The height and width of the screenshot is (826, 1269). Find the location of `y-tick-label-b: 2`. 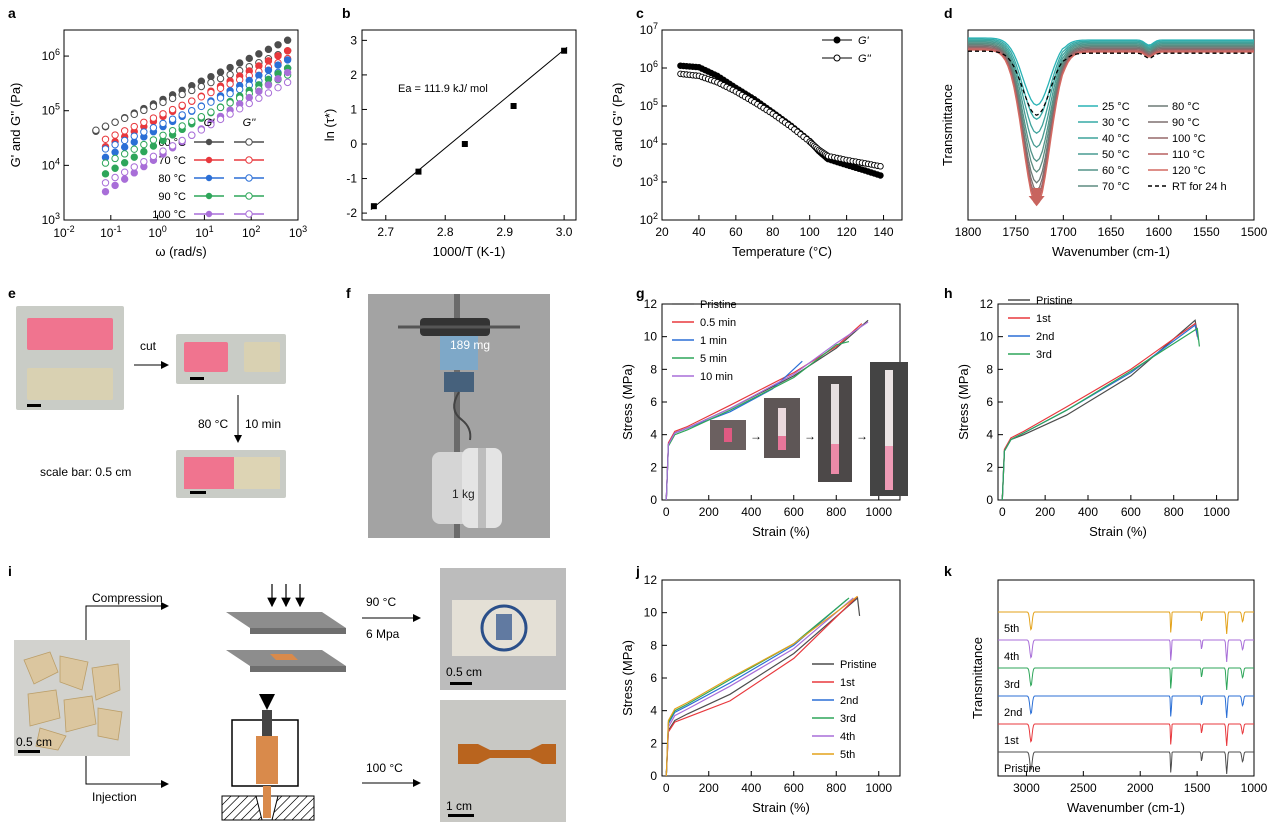

y-tick-label-b: 2 is located at coordinates (353, 75).